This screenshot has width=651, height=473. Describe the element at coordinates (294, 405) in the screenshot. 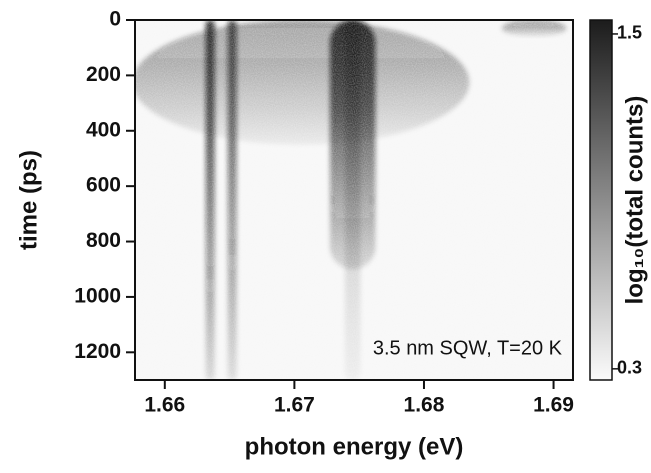

I see `x-tick-label: 1.67` at that location.